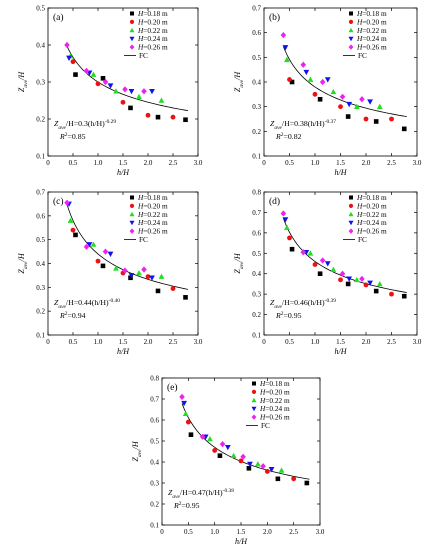 The height and width of the screenshot is (550, 435). I want to click on x-axis-label: h/H, so click(341, 172).